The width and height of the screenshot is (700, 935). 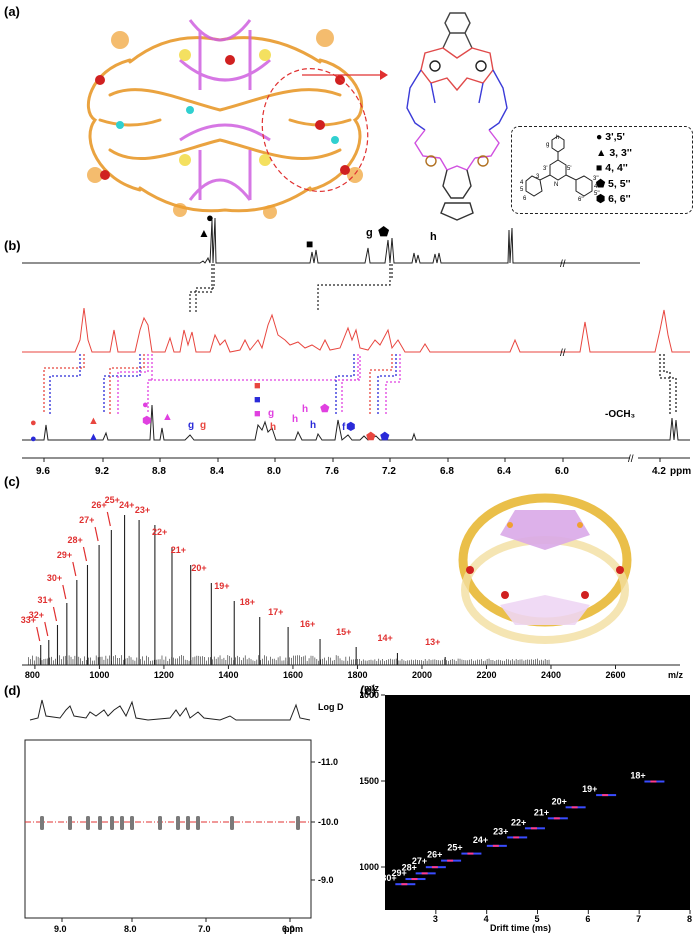 I want to click on nmr-tick-label: 8.4, so click(x=217, y=471).